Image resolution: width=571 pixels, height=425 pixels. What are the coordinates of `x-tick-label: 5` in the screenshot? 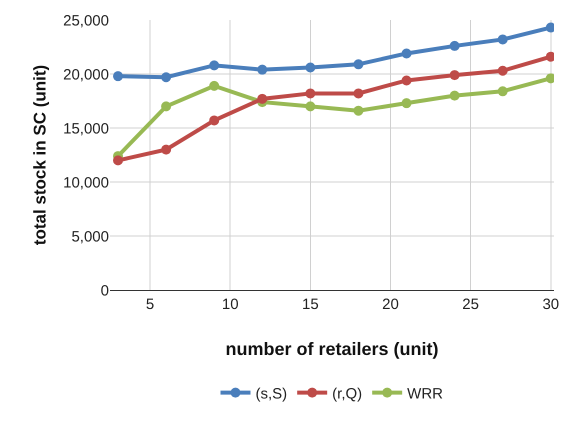 It's located at (150, 304).